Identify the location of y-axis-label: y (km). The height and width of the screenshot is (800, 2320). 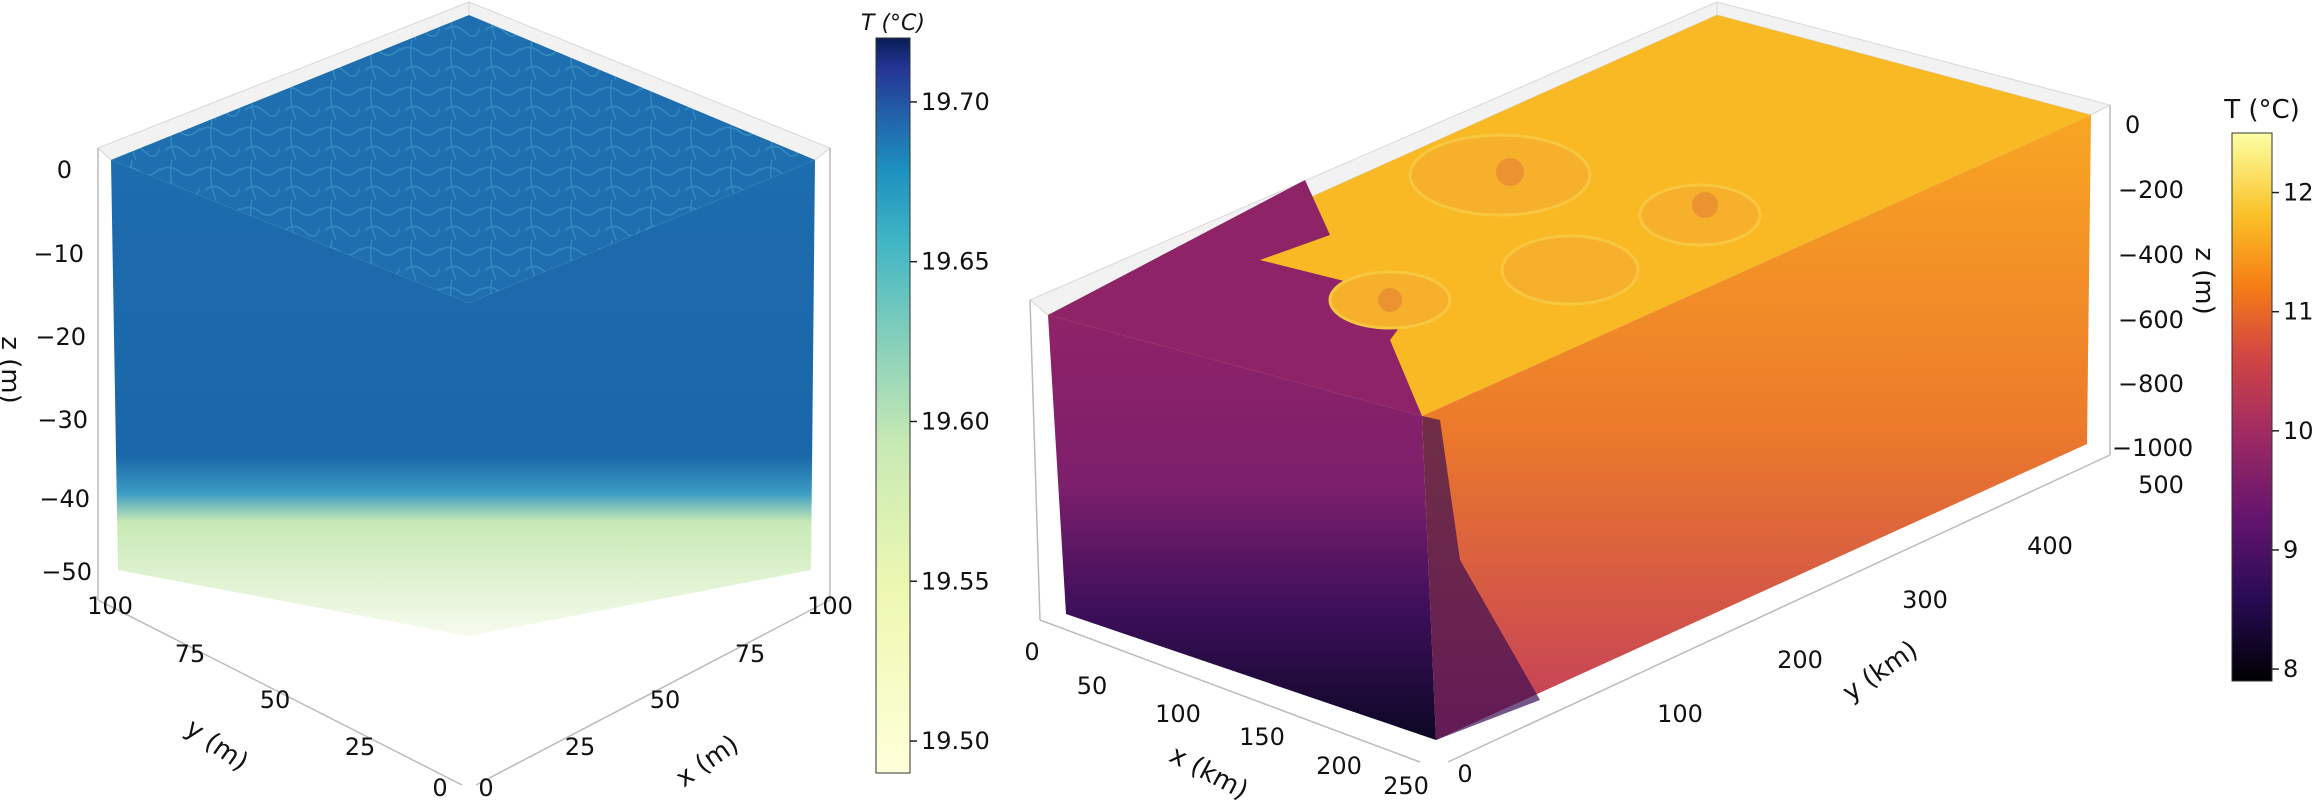
(1880, 671).